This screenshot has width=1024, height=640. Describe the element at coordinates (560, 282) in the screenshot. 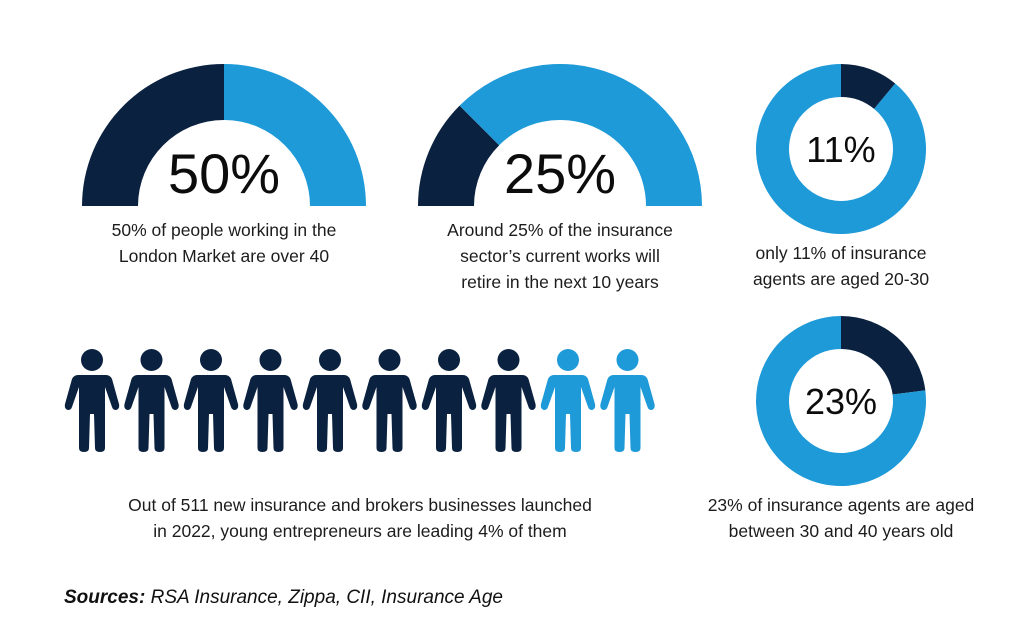

I see `caption-line: retire in the next 10 years` at that location.